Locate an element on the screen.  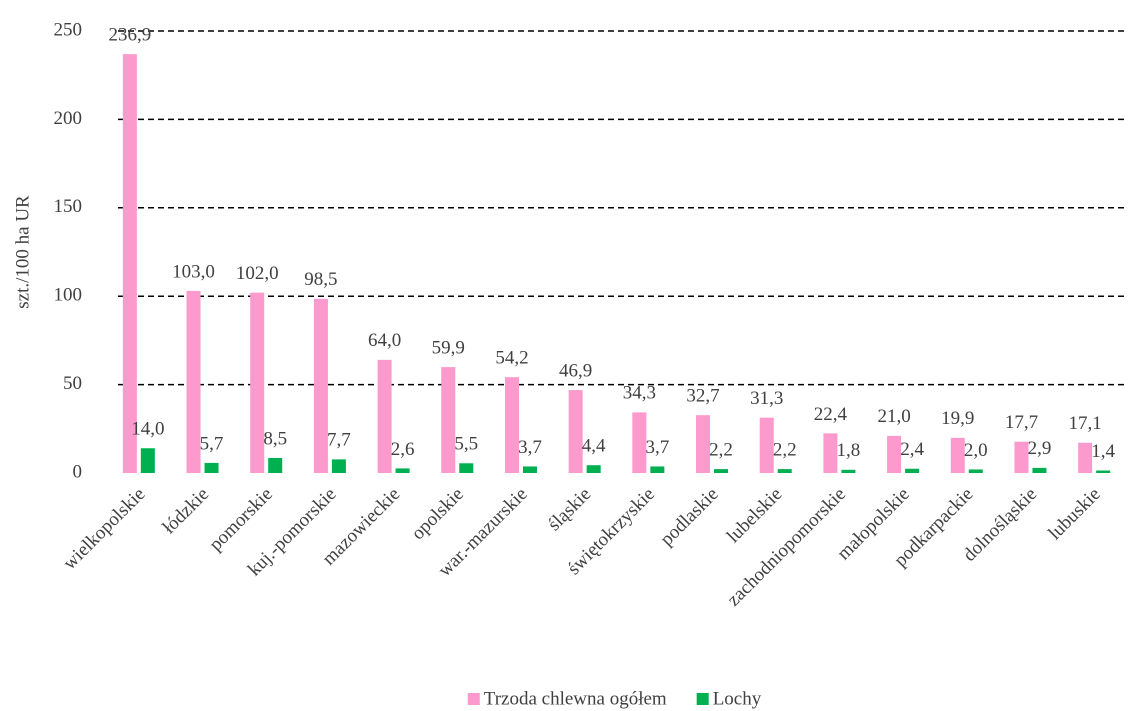
y-tick-label: 50 is located at coordinates (72, 383).